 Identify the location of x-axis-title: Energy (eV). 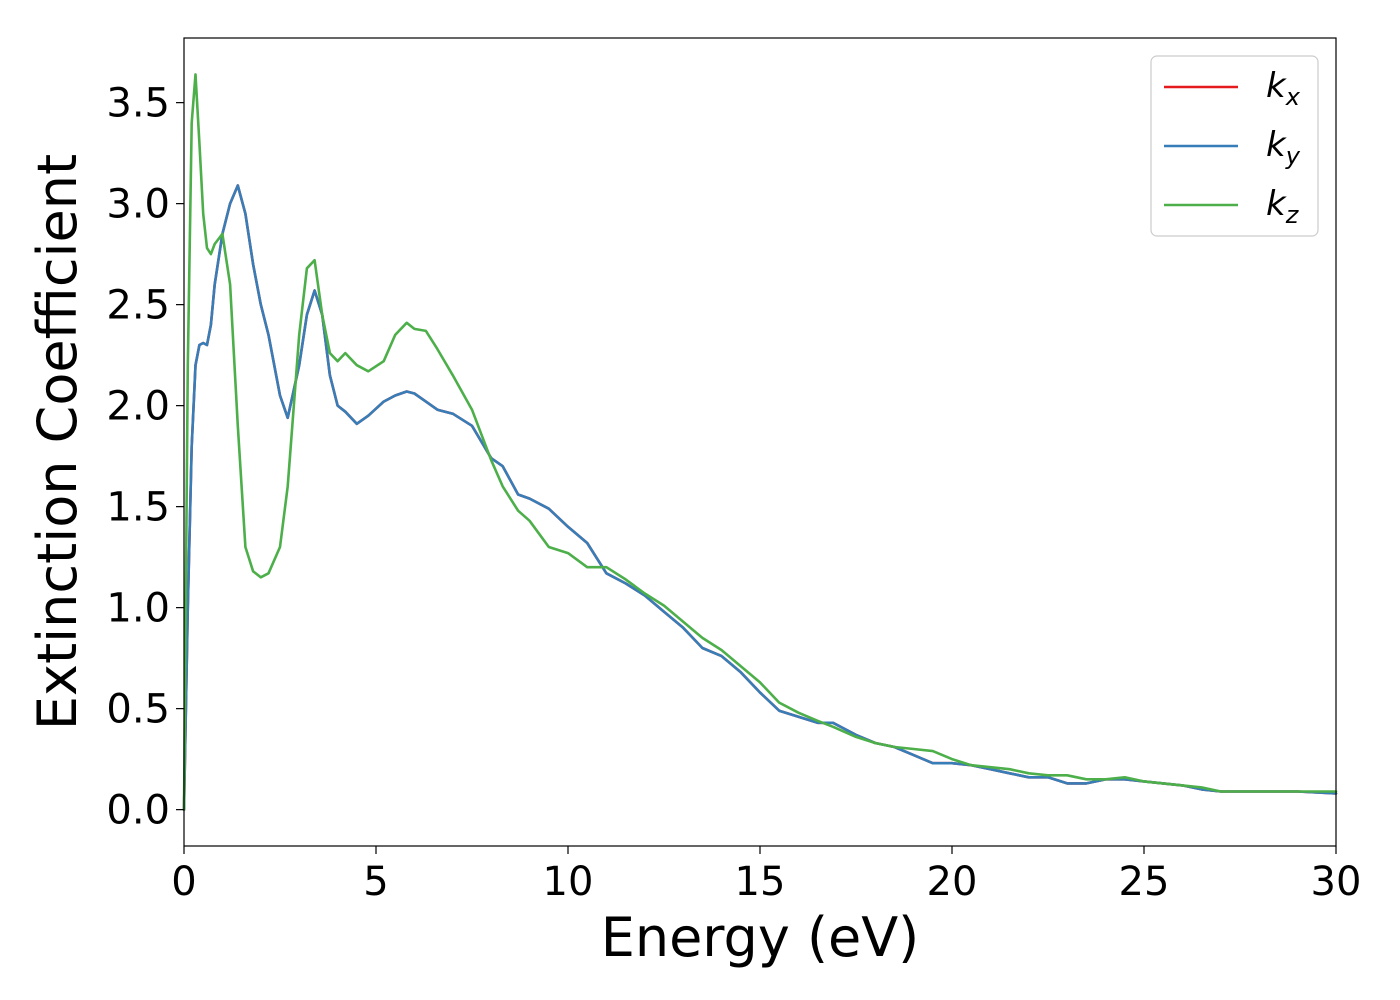
(760, 937).